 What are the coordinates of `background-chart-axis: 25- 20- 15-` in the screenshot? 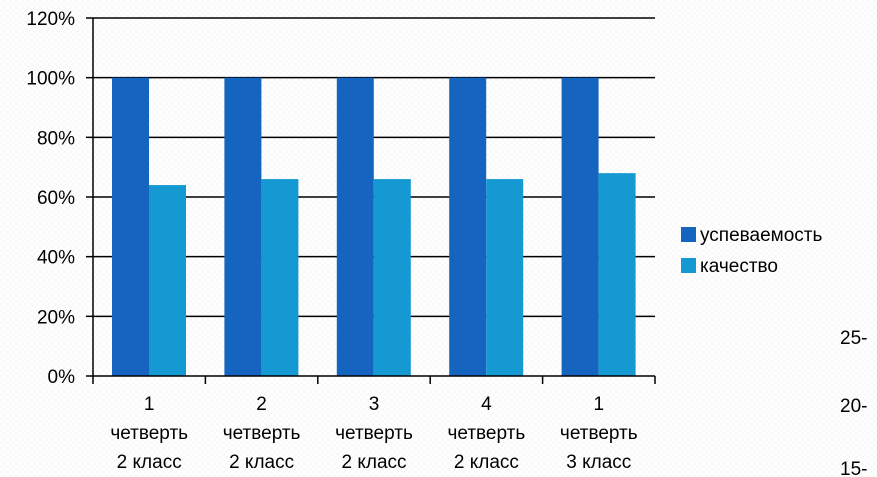 It's located at (853, 402).